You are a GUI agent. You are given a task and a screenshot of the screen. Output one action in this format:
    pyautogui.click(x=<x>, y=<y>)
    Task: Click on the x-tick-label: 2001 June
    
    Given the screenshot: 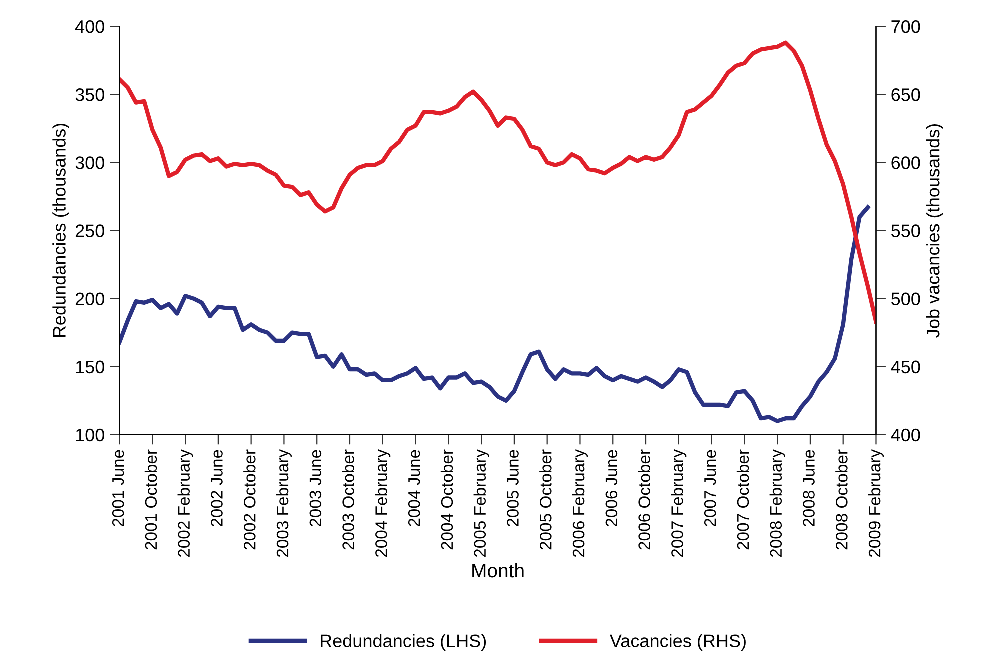 What is the action you would take?
    pyautogui.click(x=118, y=488)
    